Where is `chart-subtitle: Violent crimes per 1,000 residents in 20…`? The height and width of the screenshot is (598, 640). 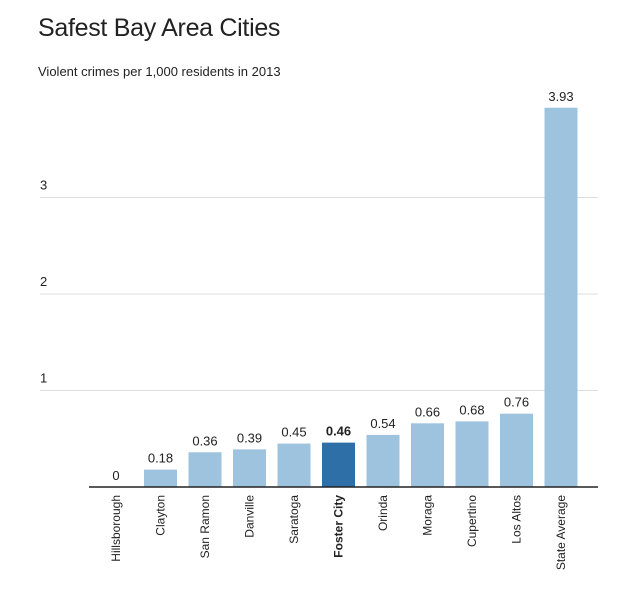 chart-subtitle: Violent crimes per 1,000 residents in 20… is located at coordinates (159, 71).